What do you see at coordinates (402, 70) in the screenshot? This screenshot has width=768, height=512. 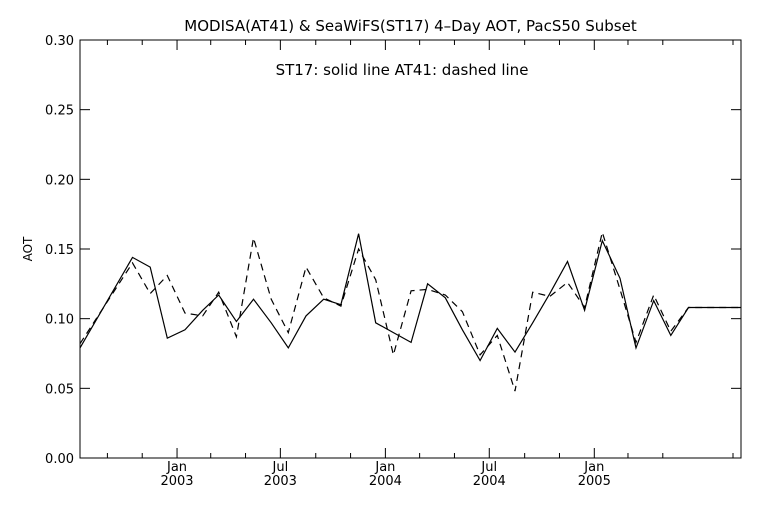 I see `legend-annotation: ST17: solid line AT41: dashed line` at bounding box center [402, 70].